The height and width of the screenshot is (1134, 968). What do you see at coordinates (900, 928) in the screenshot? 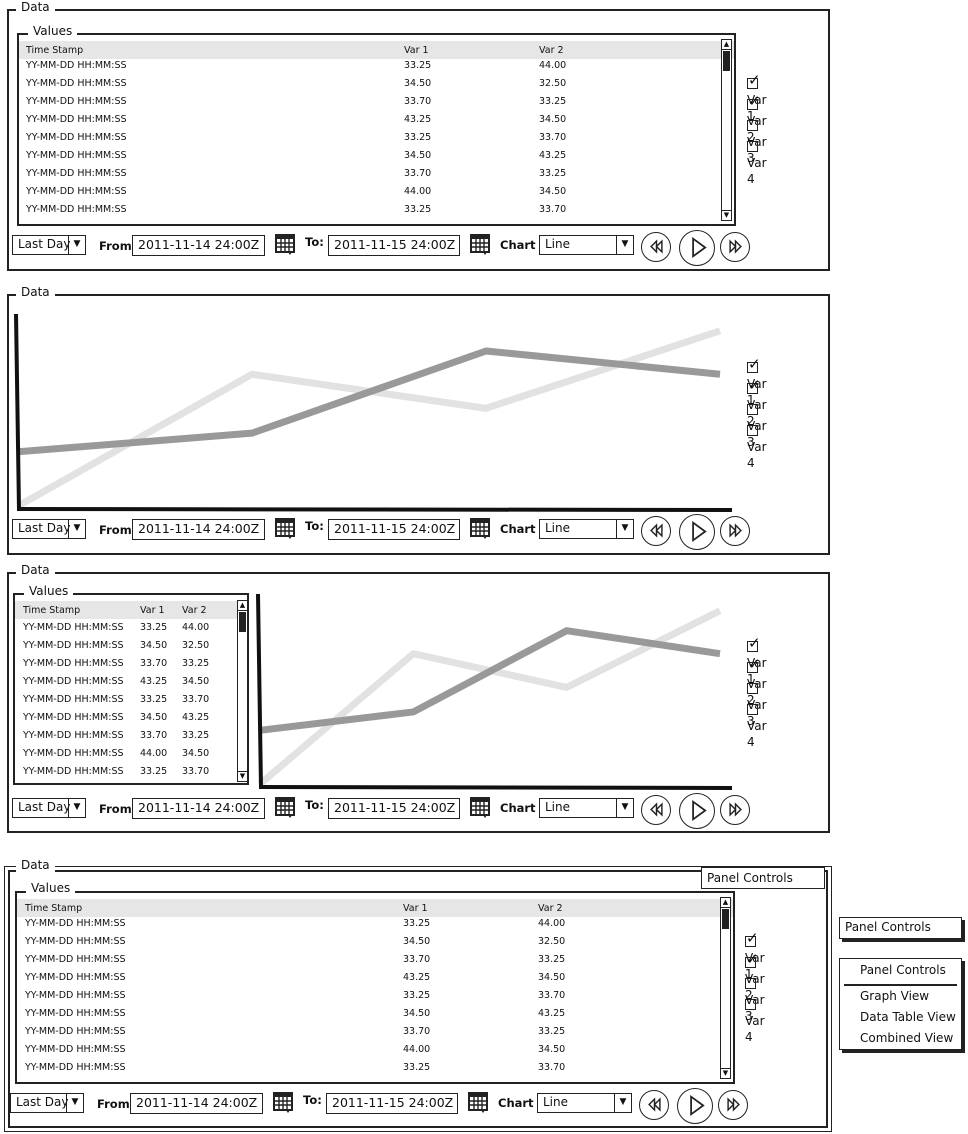
I see `panel-controls-collapsed: Panel Controls` at bounding box center [900, 928].